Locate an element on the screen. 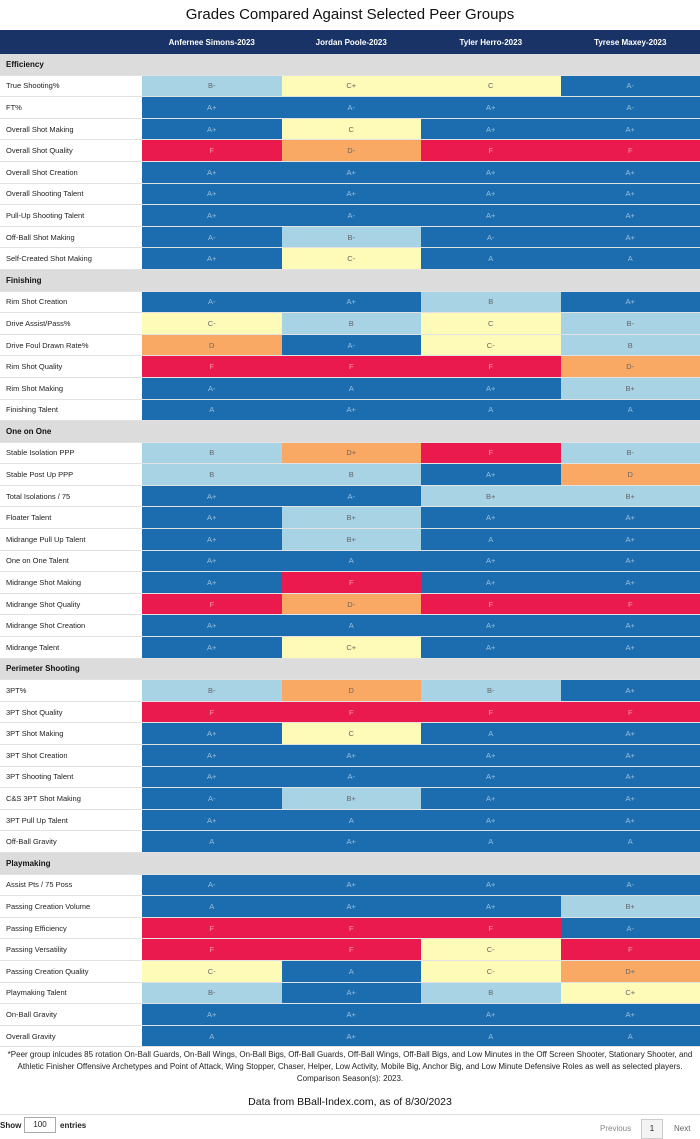 The width and height of the screenshot is (700, 1139). page-number-button: 1 is located at coordinates (652, 1129).